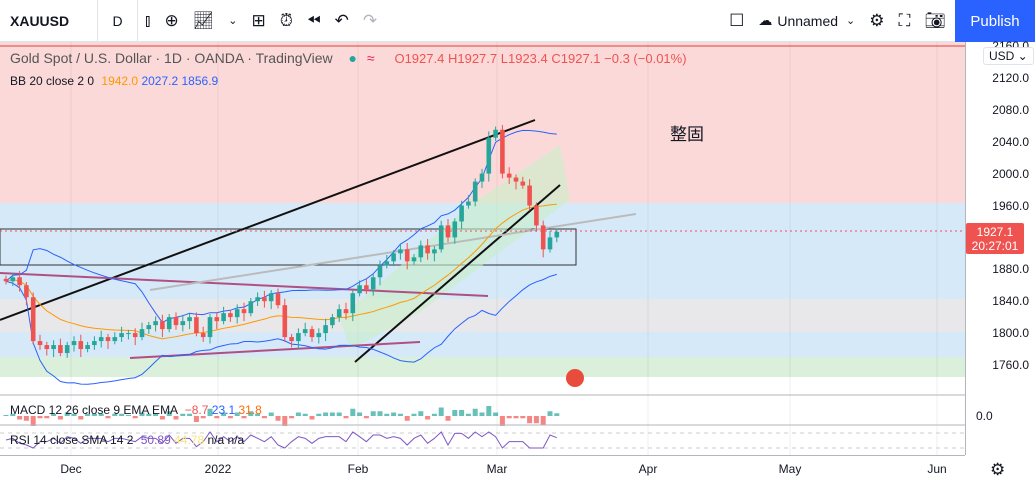 This screenshot has width=1035, height=487. I want to click on redo-icon: ↷, so click(370, 20).